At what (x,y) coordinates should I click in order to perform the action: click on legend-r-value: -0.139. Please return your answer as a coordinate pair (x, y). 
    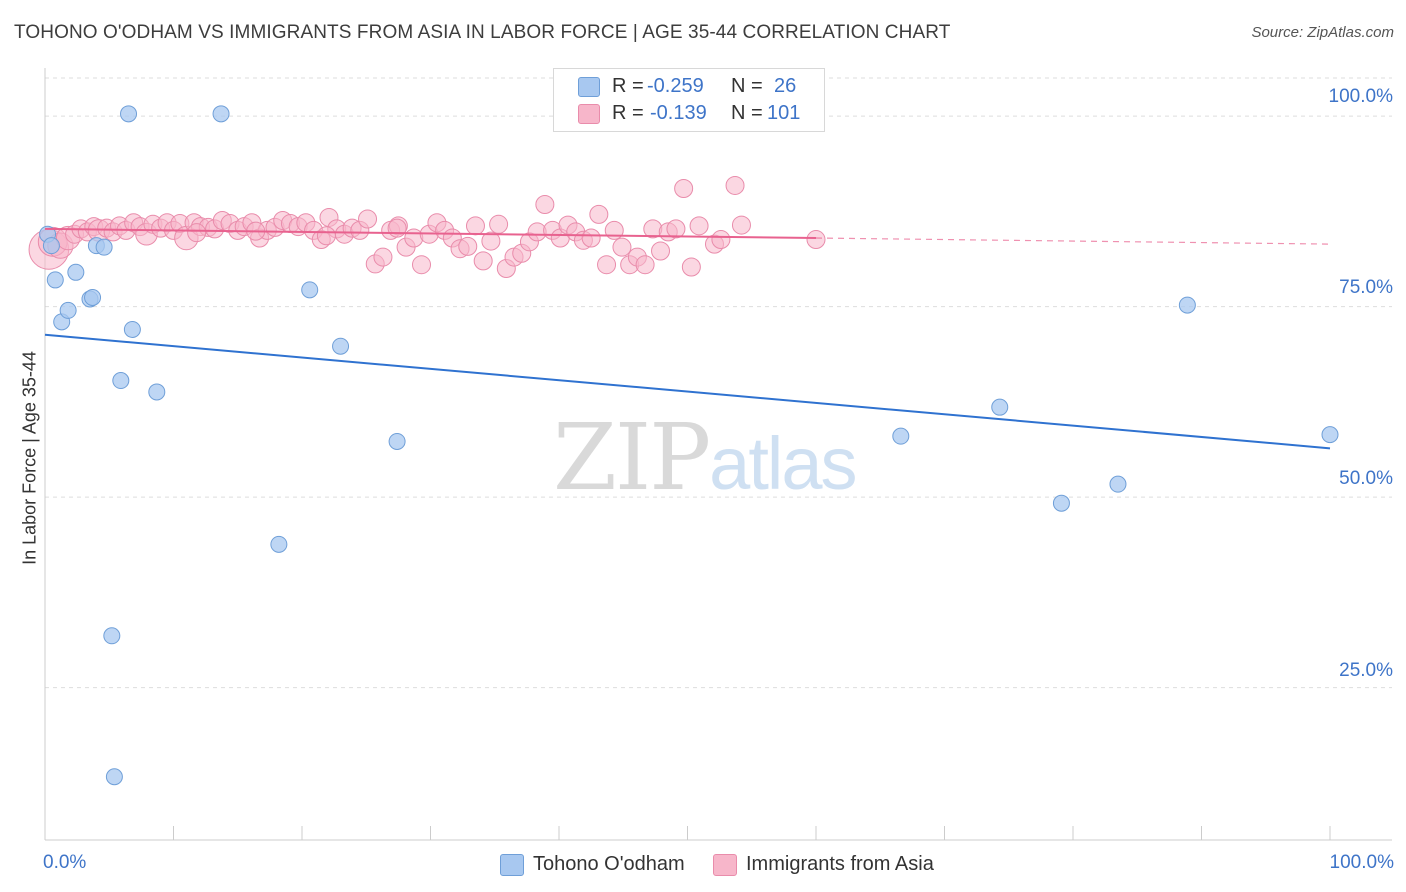
    Looking at the image, I should click on (678, 113).